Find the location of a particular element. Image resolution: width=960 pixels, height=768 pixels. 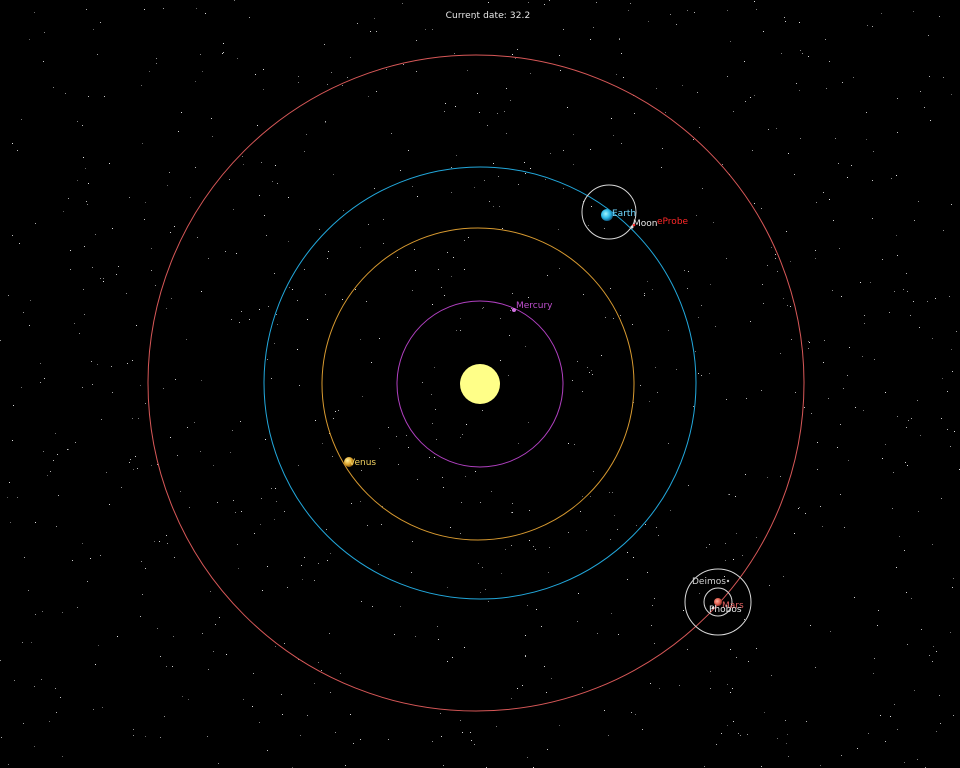

moon is located at coordinates (632, 227).